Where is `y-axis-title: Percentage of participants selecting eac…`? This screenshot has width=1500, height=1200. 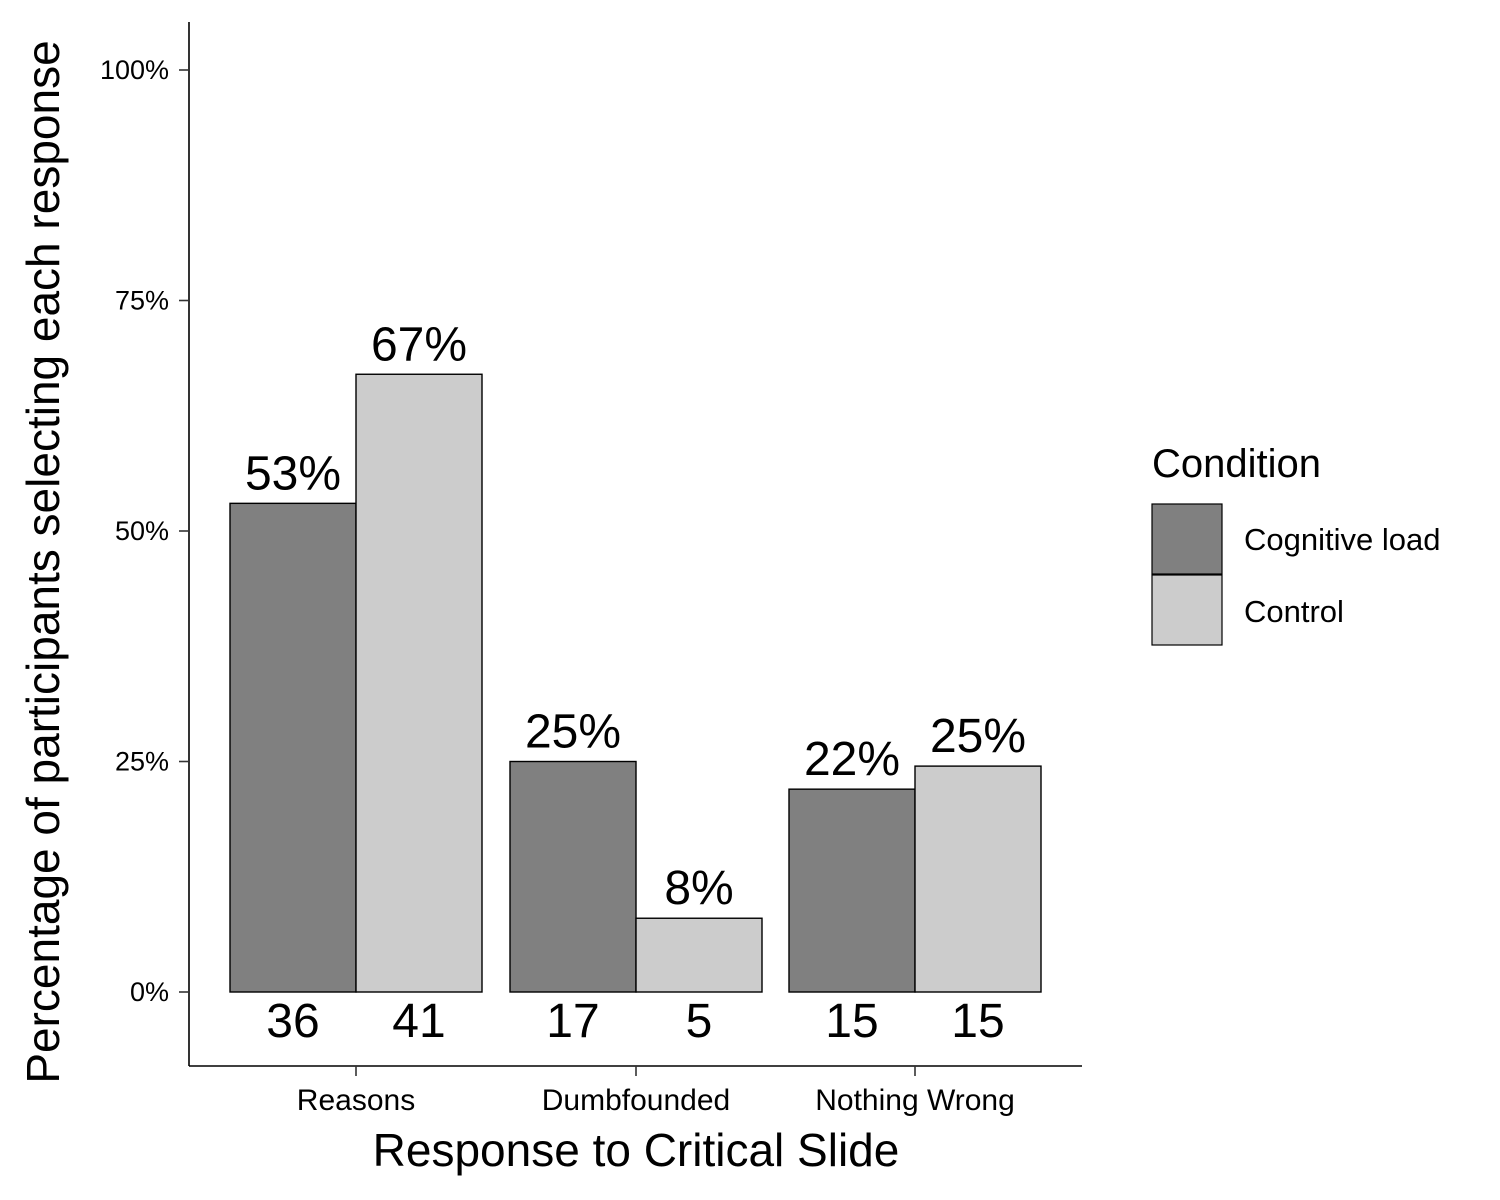 y-axis-title: Percentage of participants selecting eac… is located at coordinates (43, 561).